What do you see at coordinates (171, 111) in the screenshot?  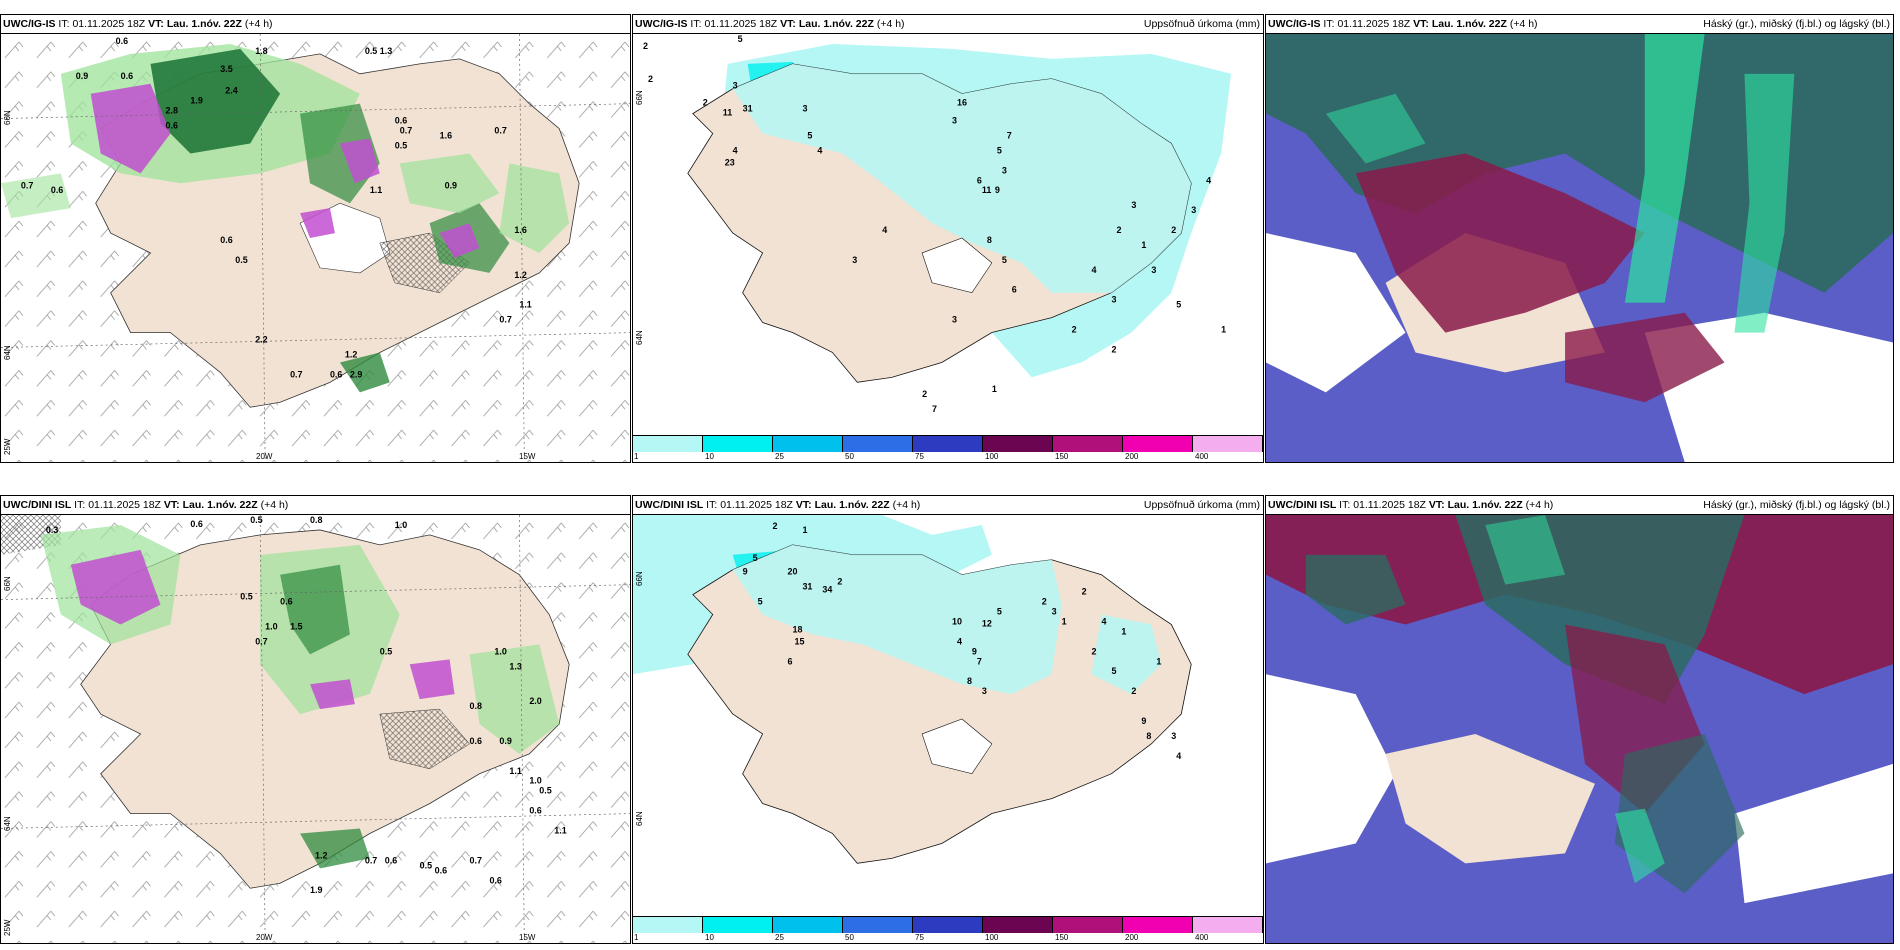 I see `map-value-label: 2.8` at bounding box center [171, 111].